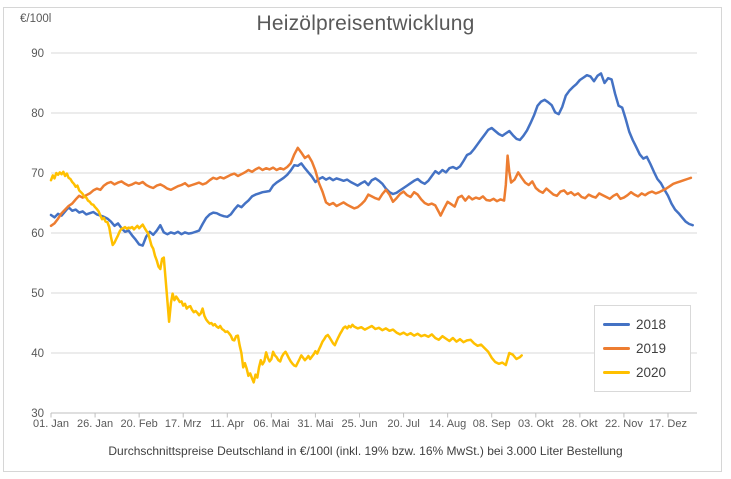 The image size is (731, 479). I want to click on legend-item-2020: 2020, so click(642, 372).